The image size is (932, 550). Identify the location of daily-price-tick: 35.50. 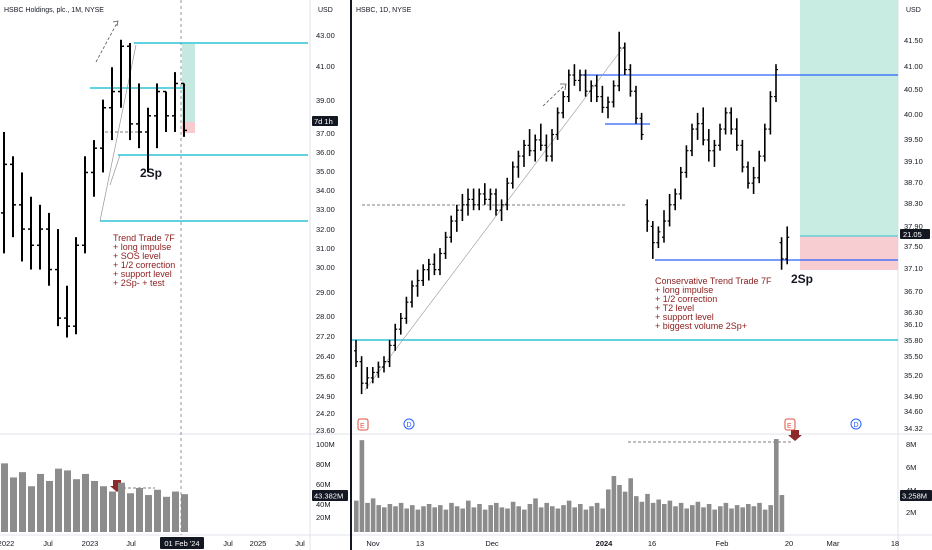
(913, 356).